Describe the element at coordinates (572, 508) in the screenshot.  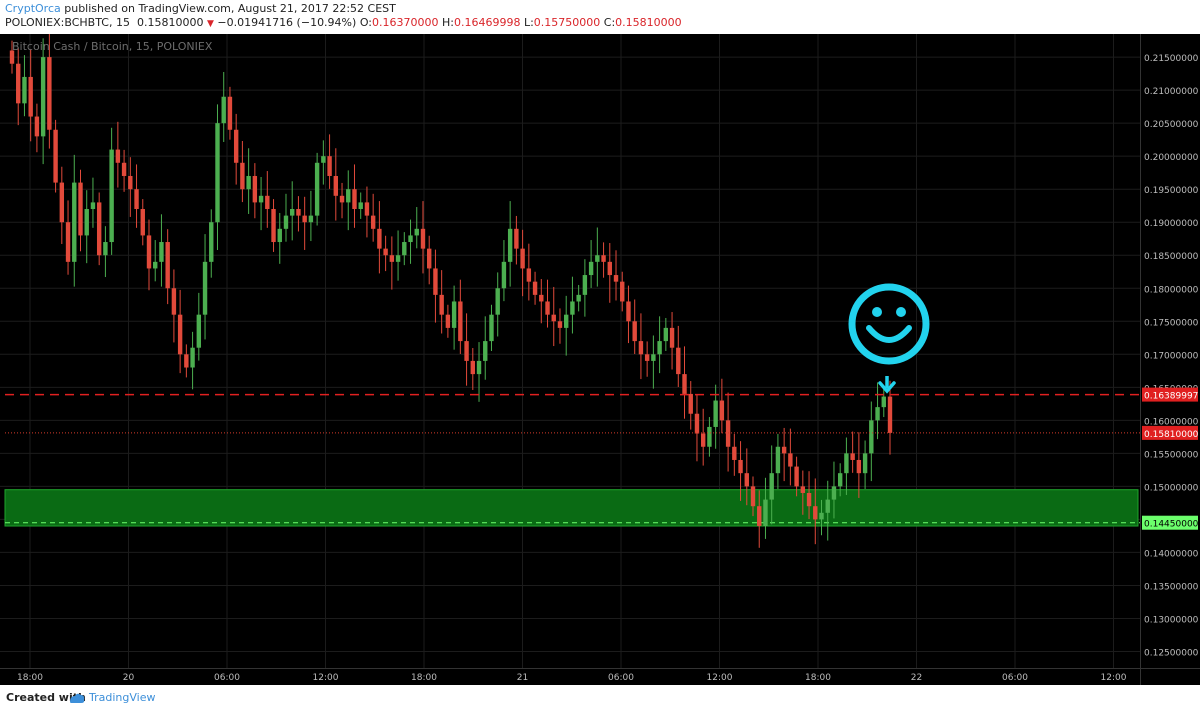
I see `support-zone` at that location.